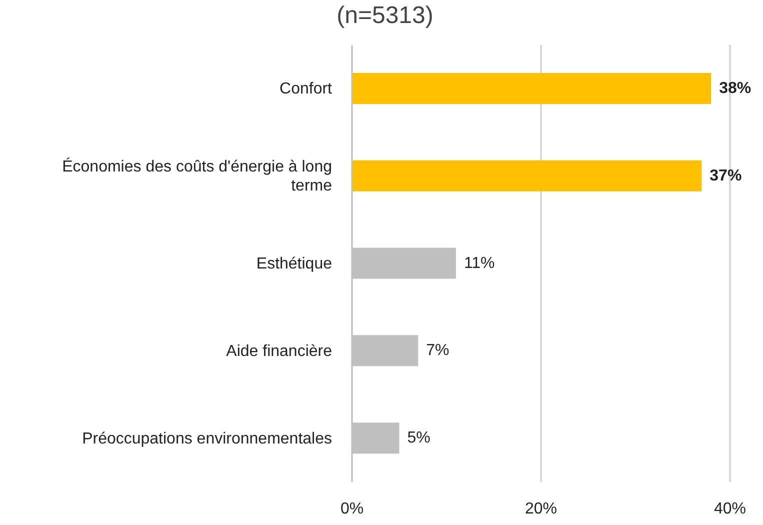  Describe the element at coordinates (726, 175) in the screenshot. I see `data-label: 37%` at that location.